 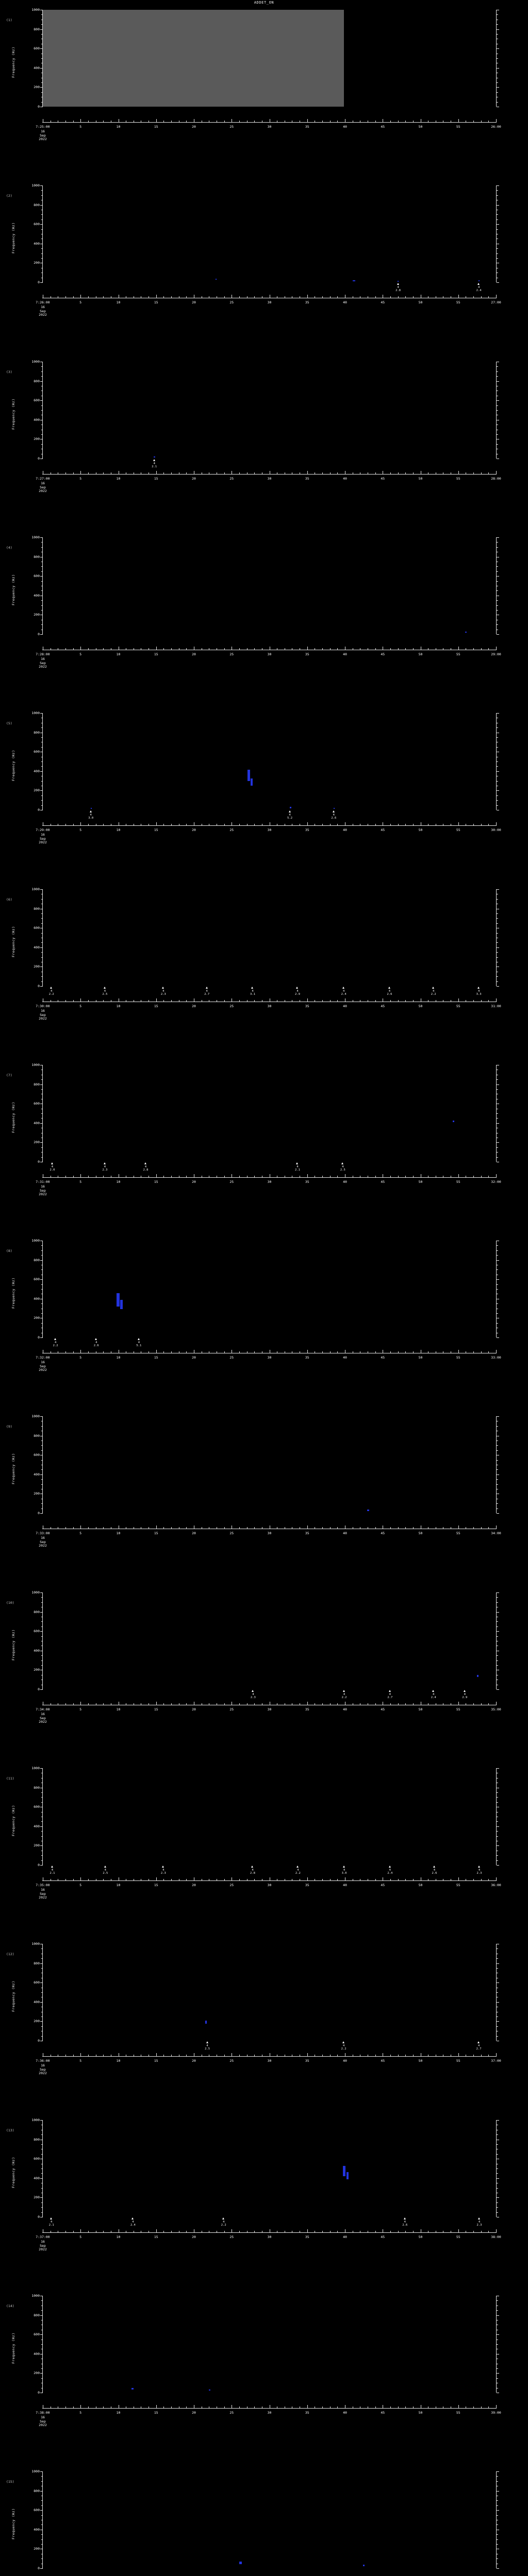 What do you see at coordinates (43, 1182) in the screenshot?
I see `x-axis-tick-label: 7:31:00` at bounding box center [43, 1182].